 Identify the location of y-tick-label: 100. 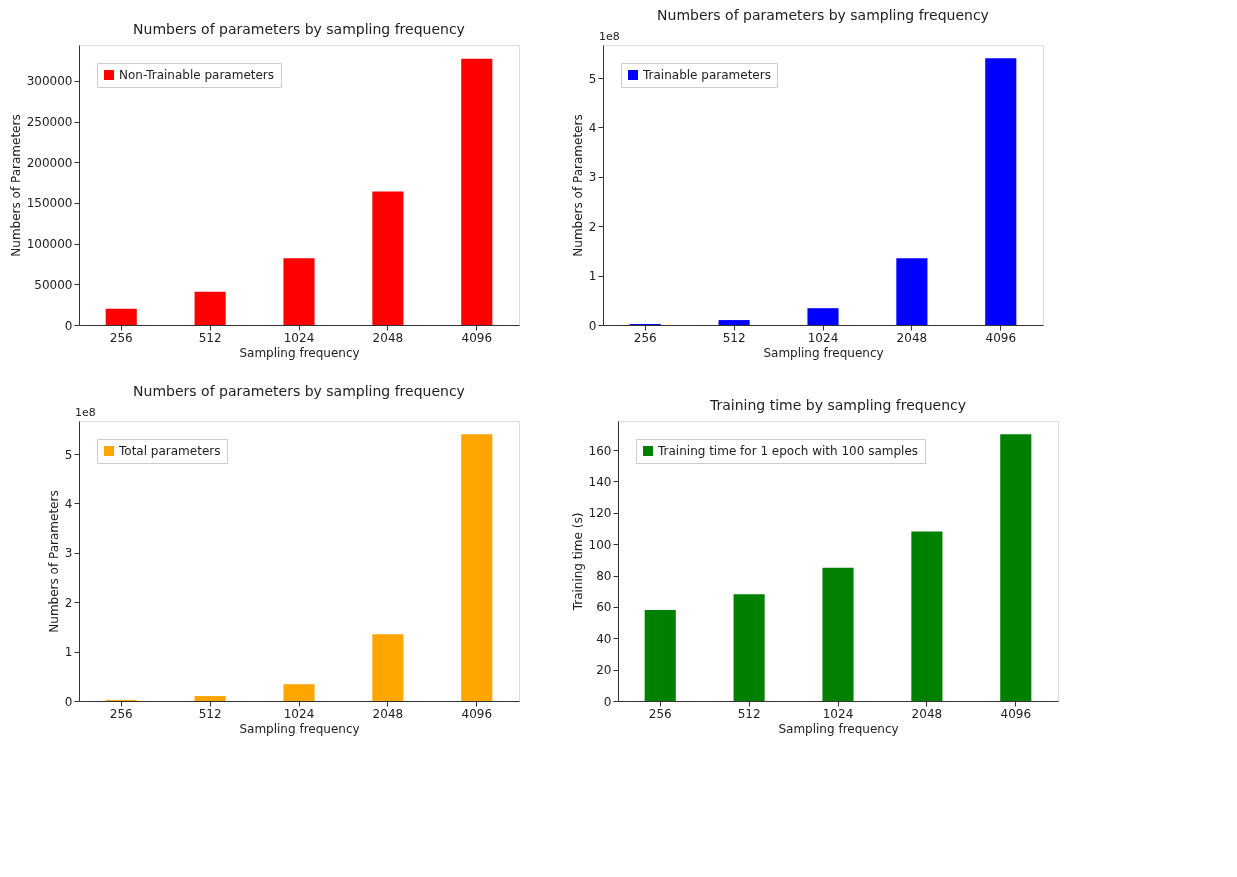
(600, 544).